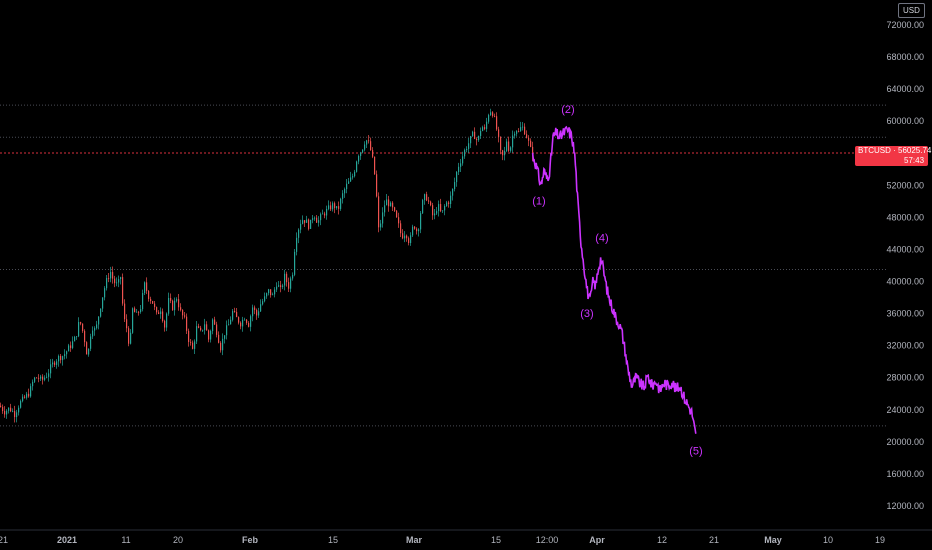  I want to click on x-tick-label: 2021, so click(67, 540).